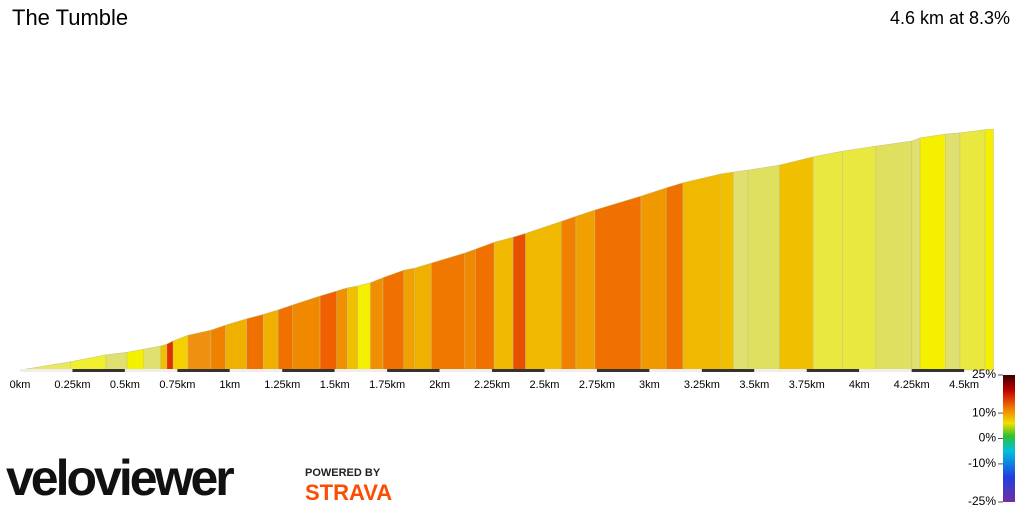 This screenshot has height=517, width=1024. Describe the element at coordinates (982, 463) in the screenshot. I see `scale-tick-label: -10%` at that location.